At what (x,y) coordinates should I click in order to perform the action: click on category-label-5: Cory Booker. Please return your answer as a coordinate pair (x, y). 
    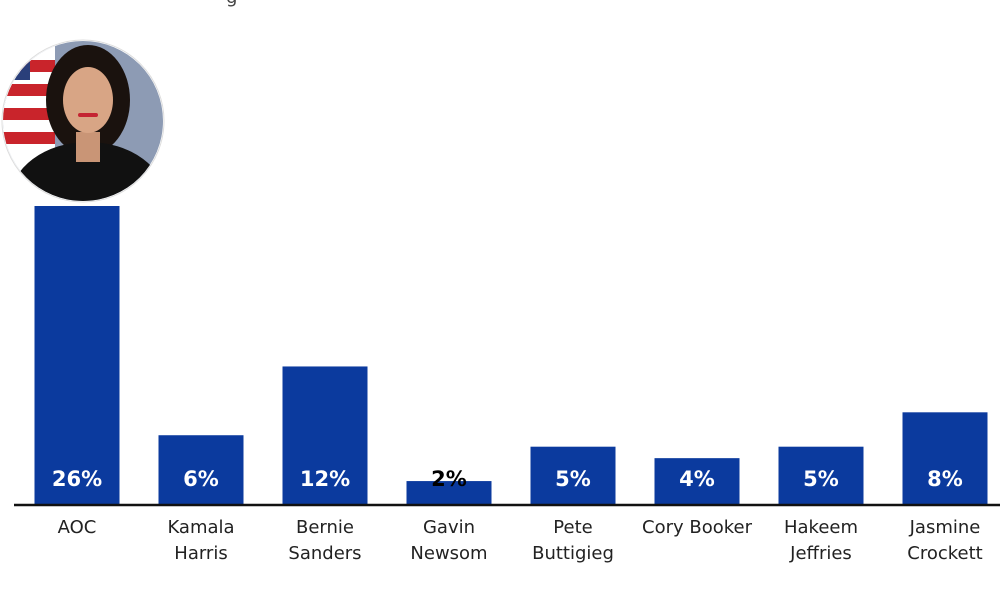
    Looking at the image, I should click on (697, 527).